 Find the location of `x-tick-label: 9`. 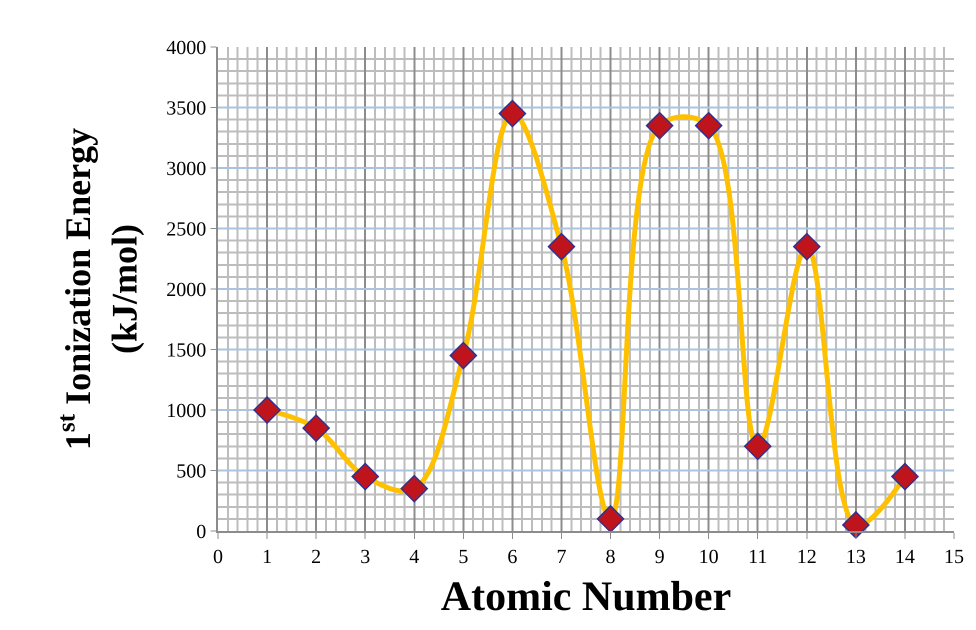

x-tick-label: 9 is located at coordinates (659, 557).